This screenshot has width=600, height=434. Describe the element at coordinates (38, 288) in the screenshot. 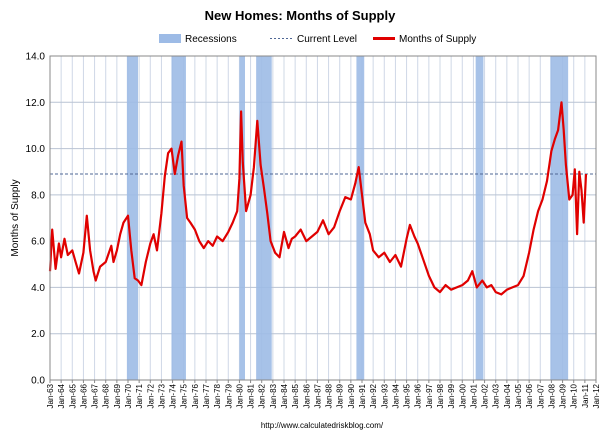

I see `y-tick-label: 4.0` at that location.